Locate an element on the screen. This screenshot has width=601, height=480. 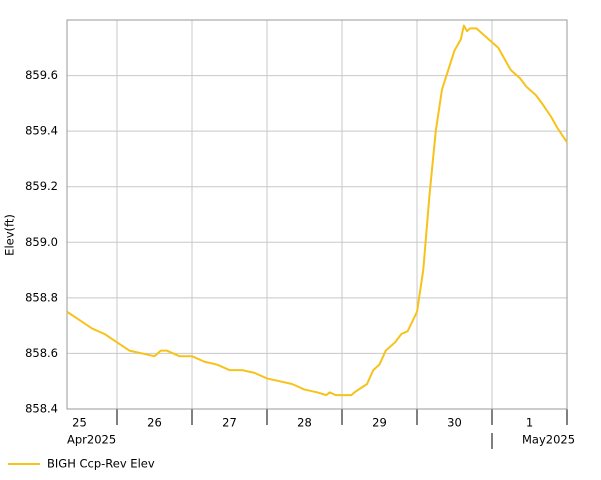
x-tick-label: 28 is located at coordinates (304, 423).